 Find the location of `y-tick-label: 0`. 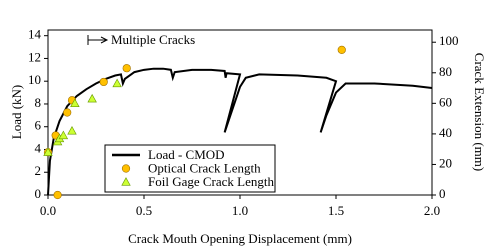

y-tick-label: 0 is located at coordinates (38, 193).